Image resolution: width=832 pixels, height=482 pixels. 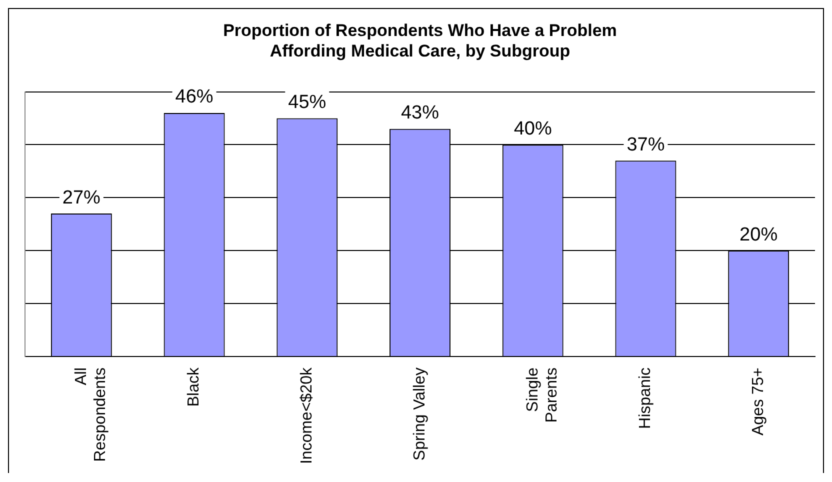 I want to click on chart-title: Proportion of Respondents Who Have a Problem Affording Medical Care, by Subgroup, so click(x=420, y=40).